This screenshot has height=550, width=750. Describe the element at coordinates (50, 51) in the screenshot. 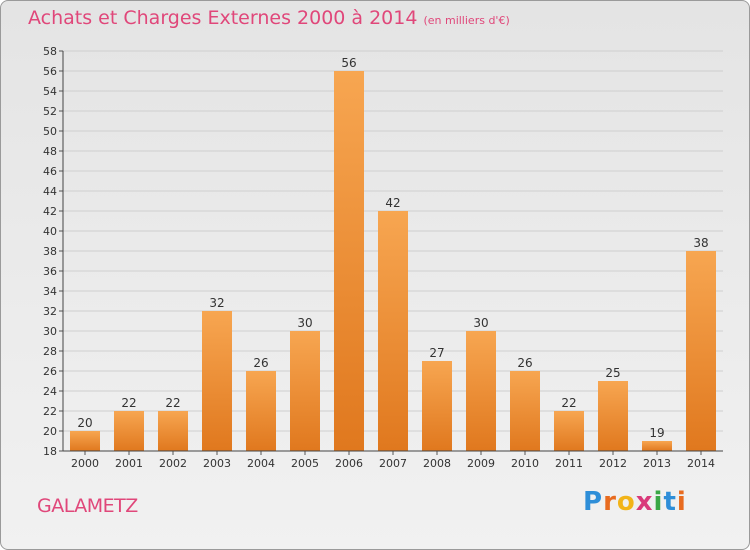

I see `y-tick-label: 58` at that location.